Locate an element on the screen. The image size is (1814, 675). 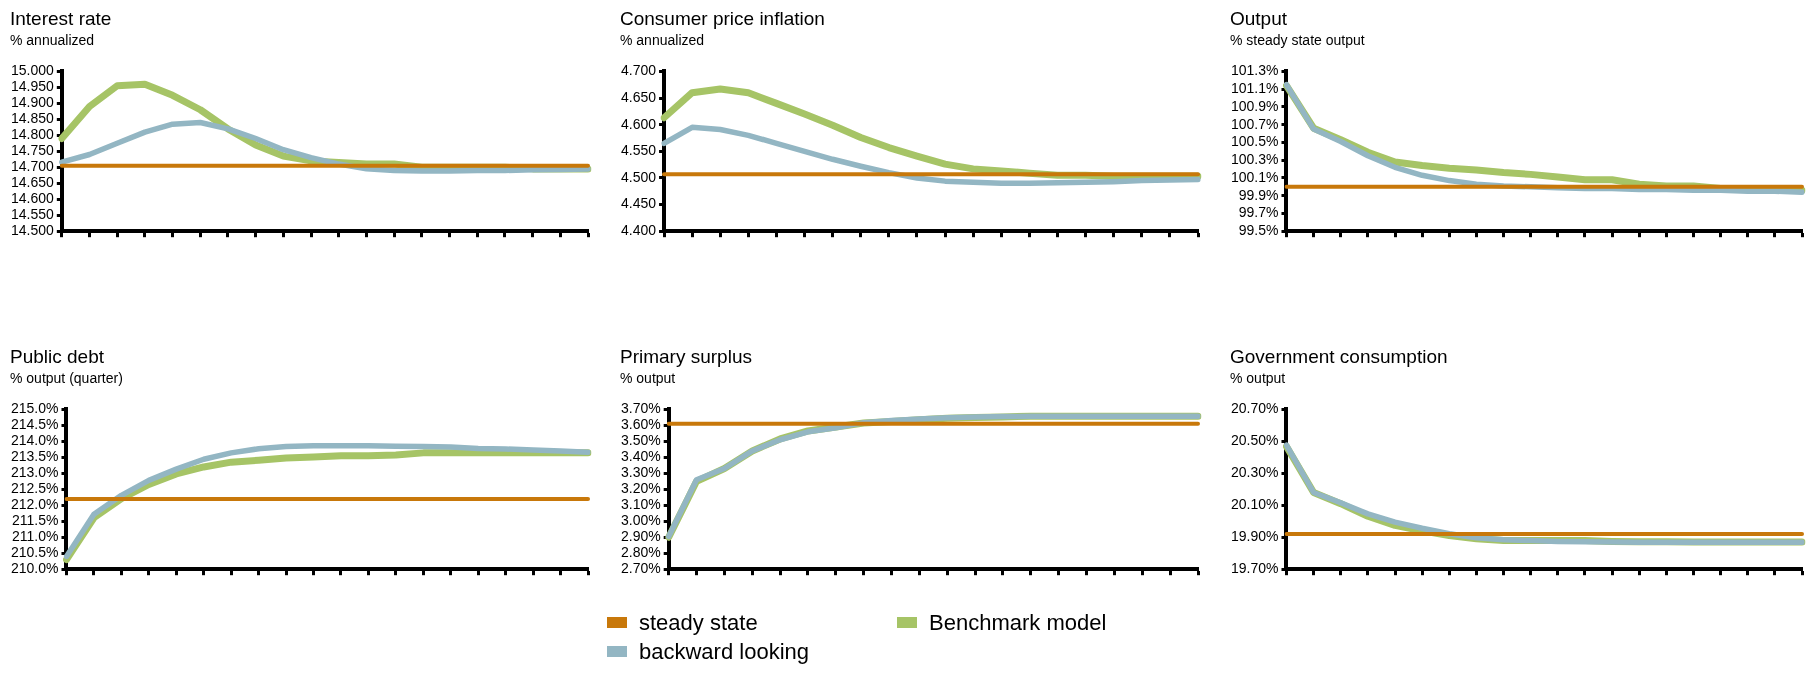
y-tick-label: 14.750 is located at coordinates (32, 150).